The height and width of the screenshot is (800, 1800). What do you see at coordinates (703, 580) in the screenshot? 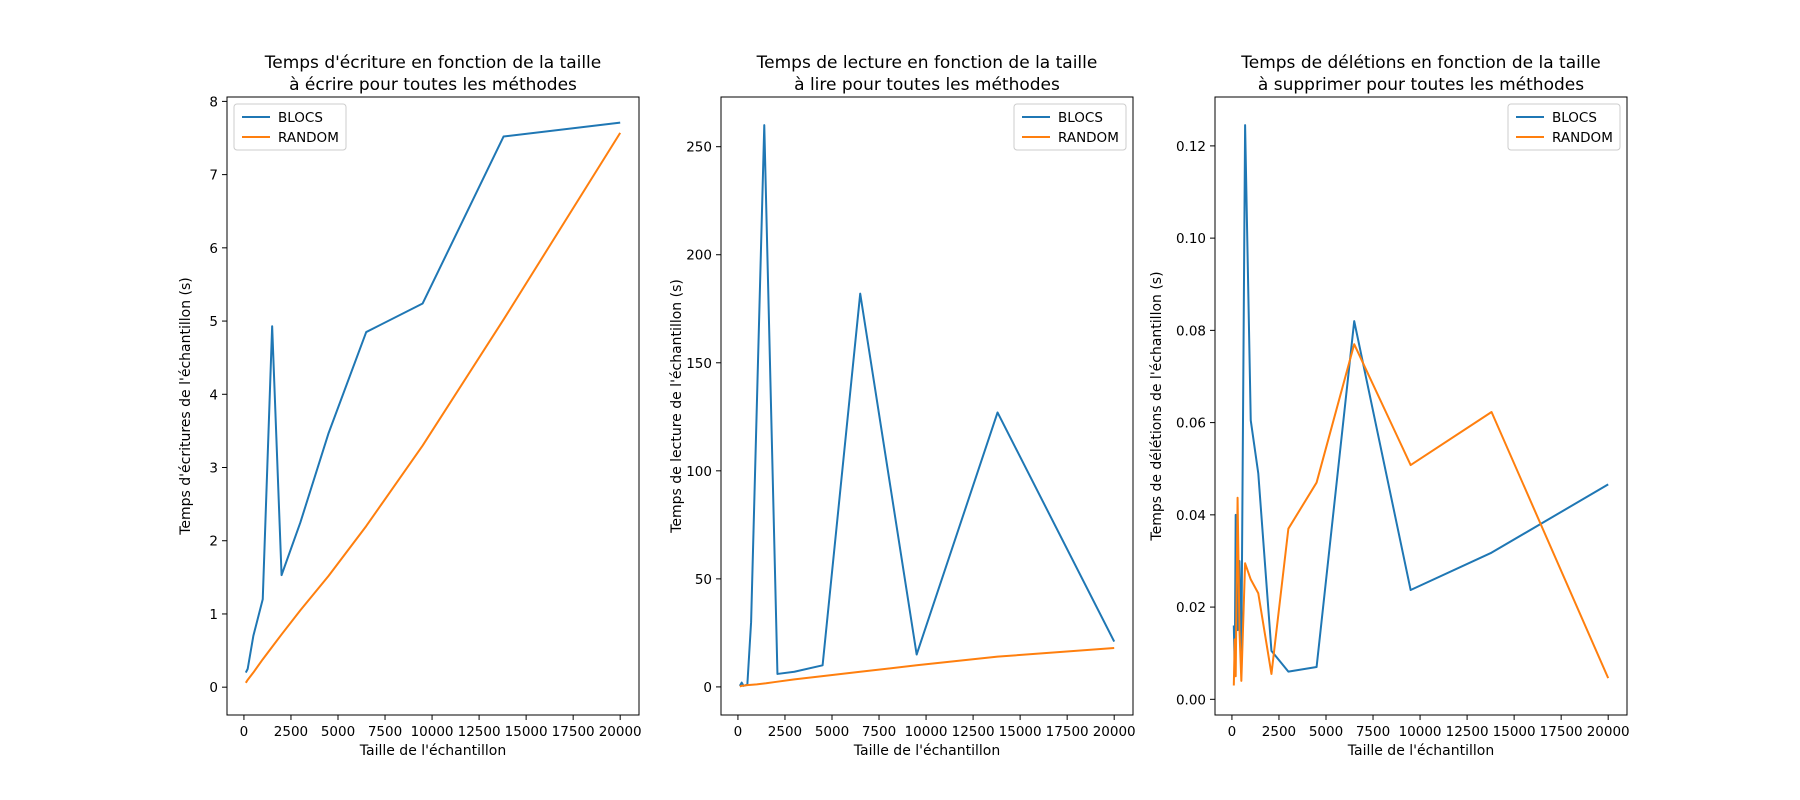
I see `y-tick-label: 50` at bounding box center [703, 580].